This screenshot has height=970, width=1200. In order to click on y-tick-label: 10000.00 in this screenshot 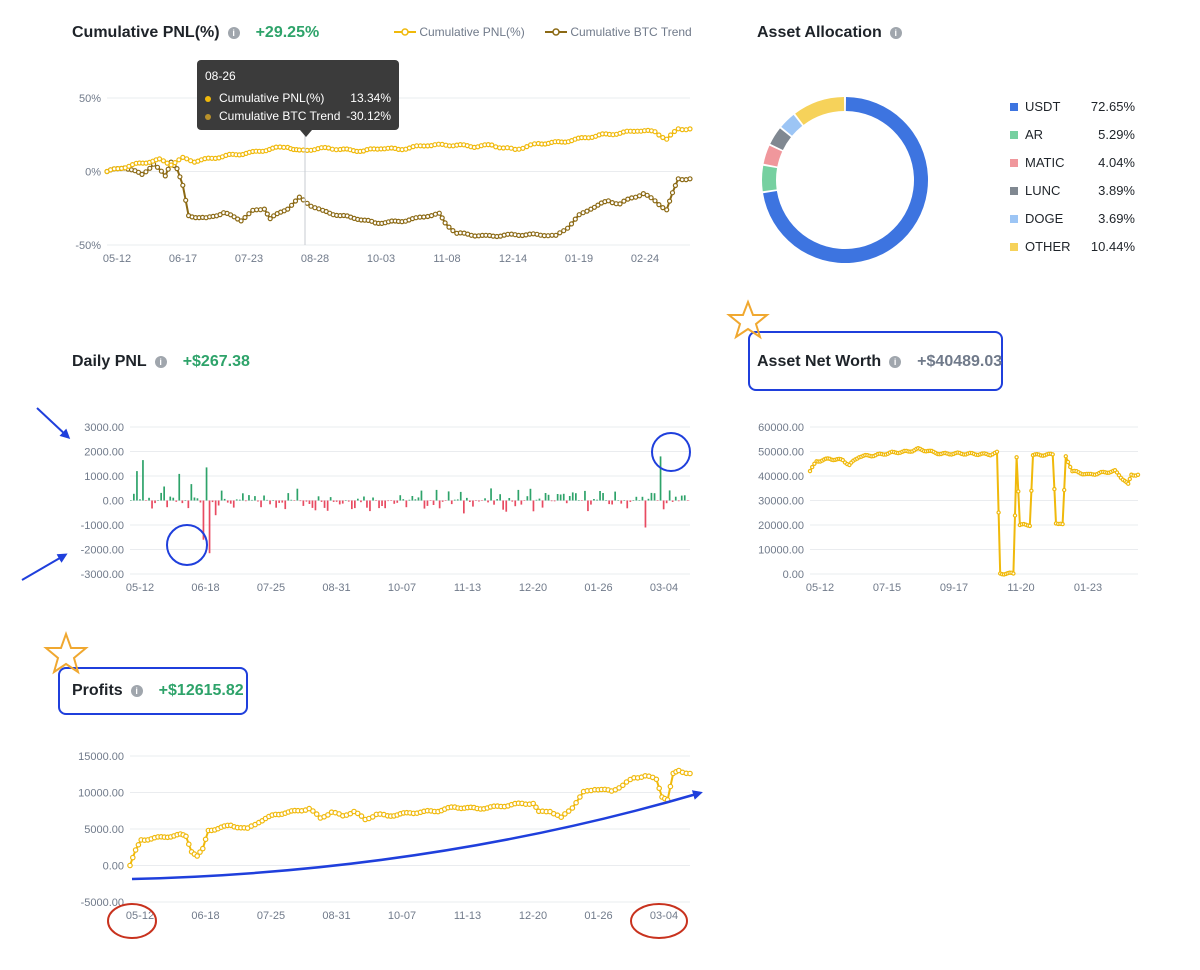, I will do `click(781, 551)`.